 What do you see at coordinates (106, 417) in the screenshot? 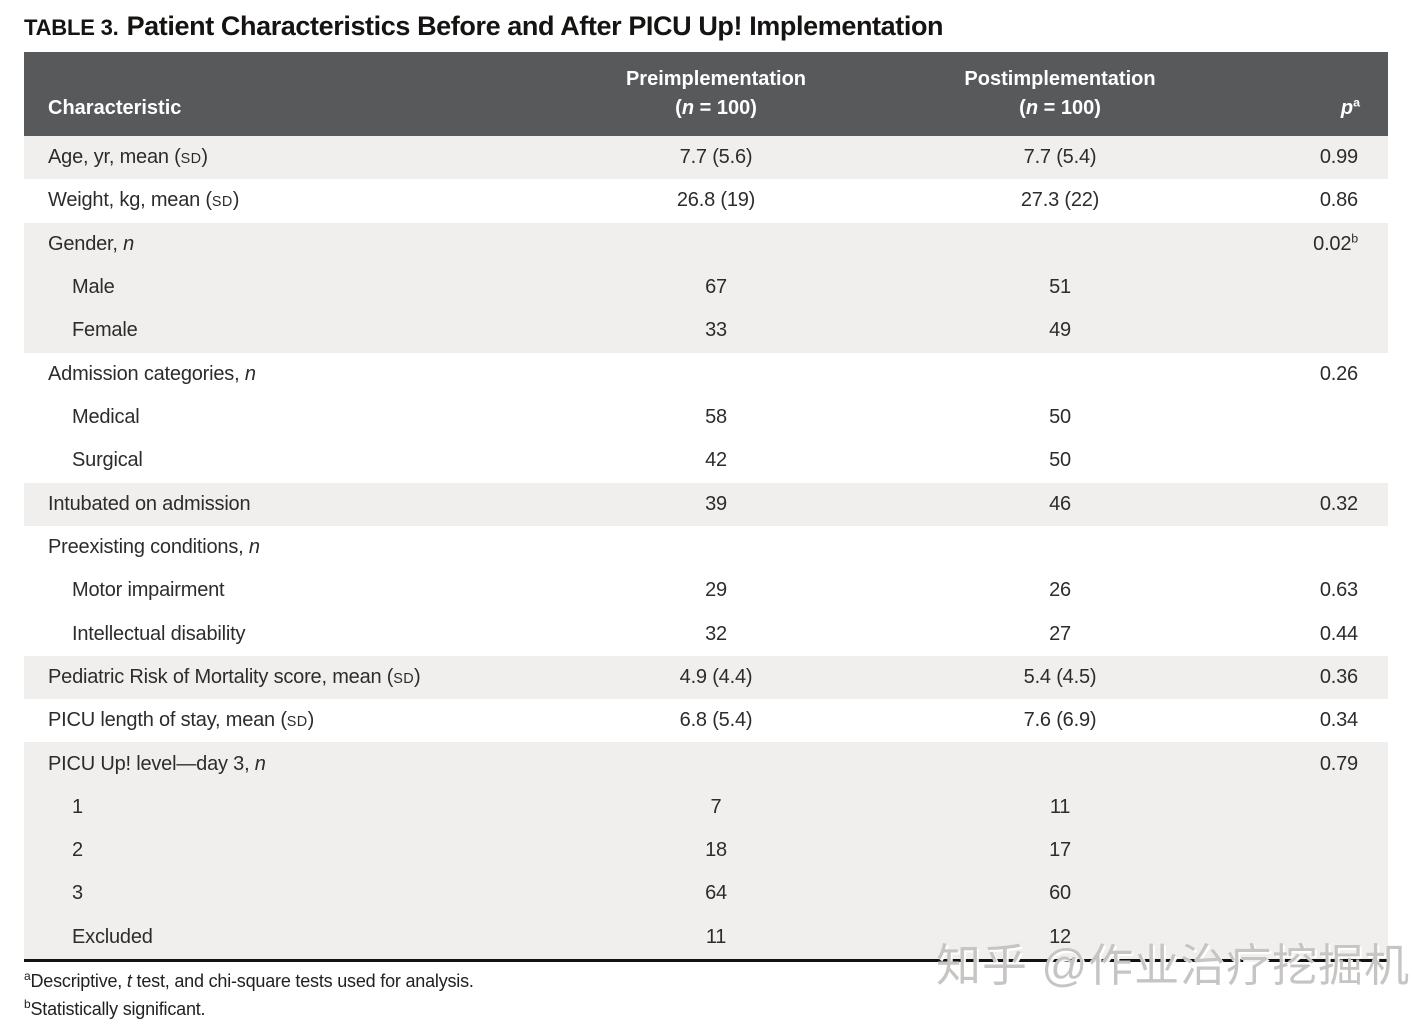
I see `row-label: Medical` at bounding box center [106, 417].